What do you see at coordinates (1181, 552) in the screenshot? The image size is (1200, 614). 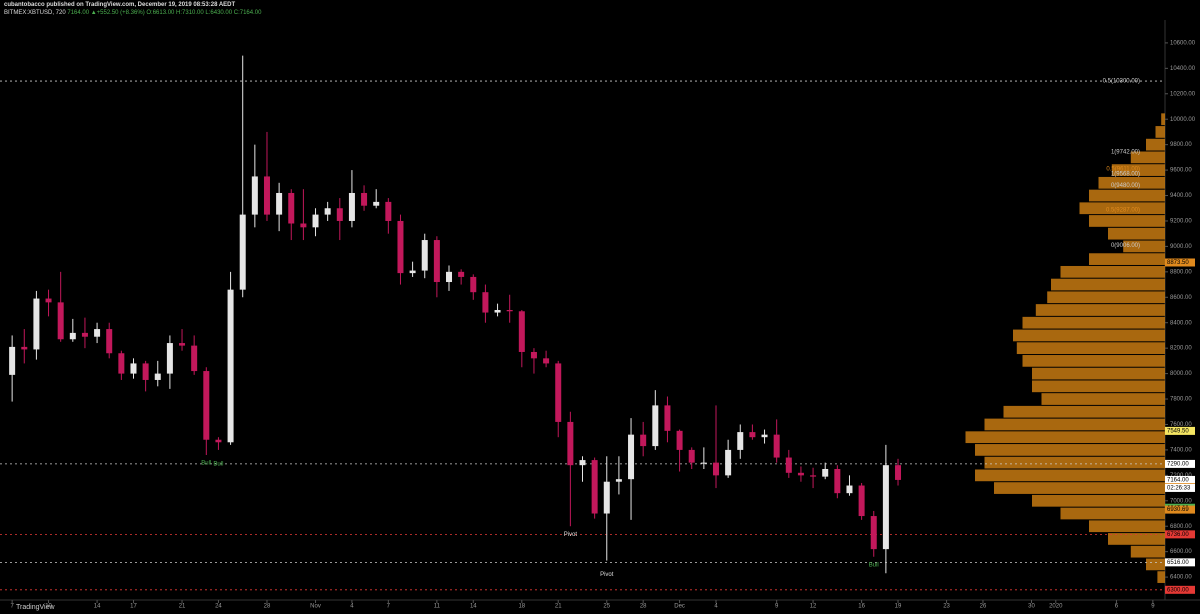 I see `y-tick-label: 6600.00` at bounding box center [1181, 552].